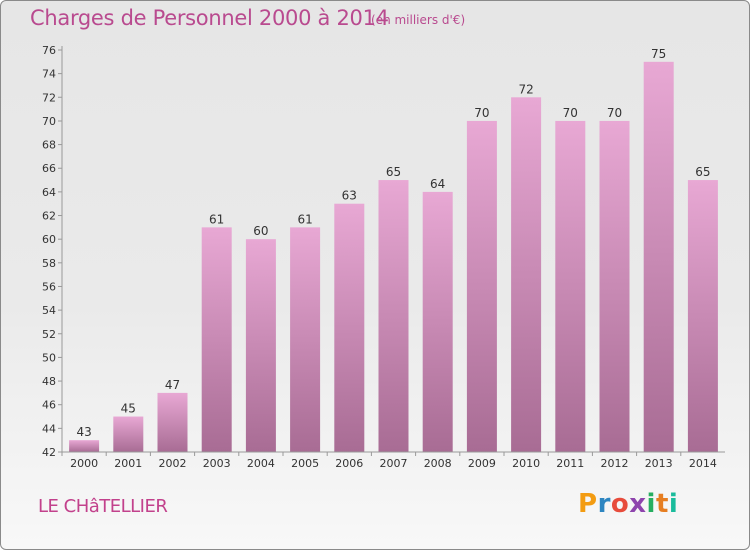 This screenshot has width=750, height=550. I want to click on bar-2000, so click(84, 446).